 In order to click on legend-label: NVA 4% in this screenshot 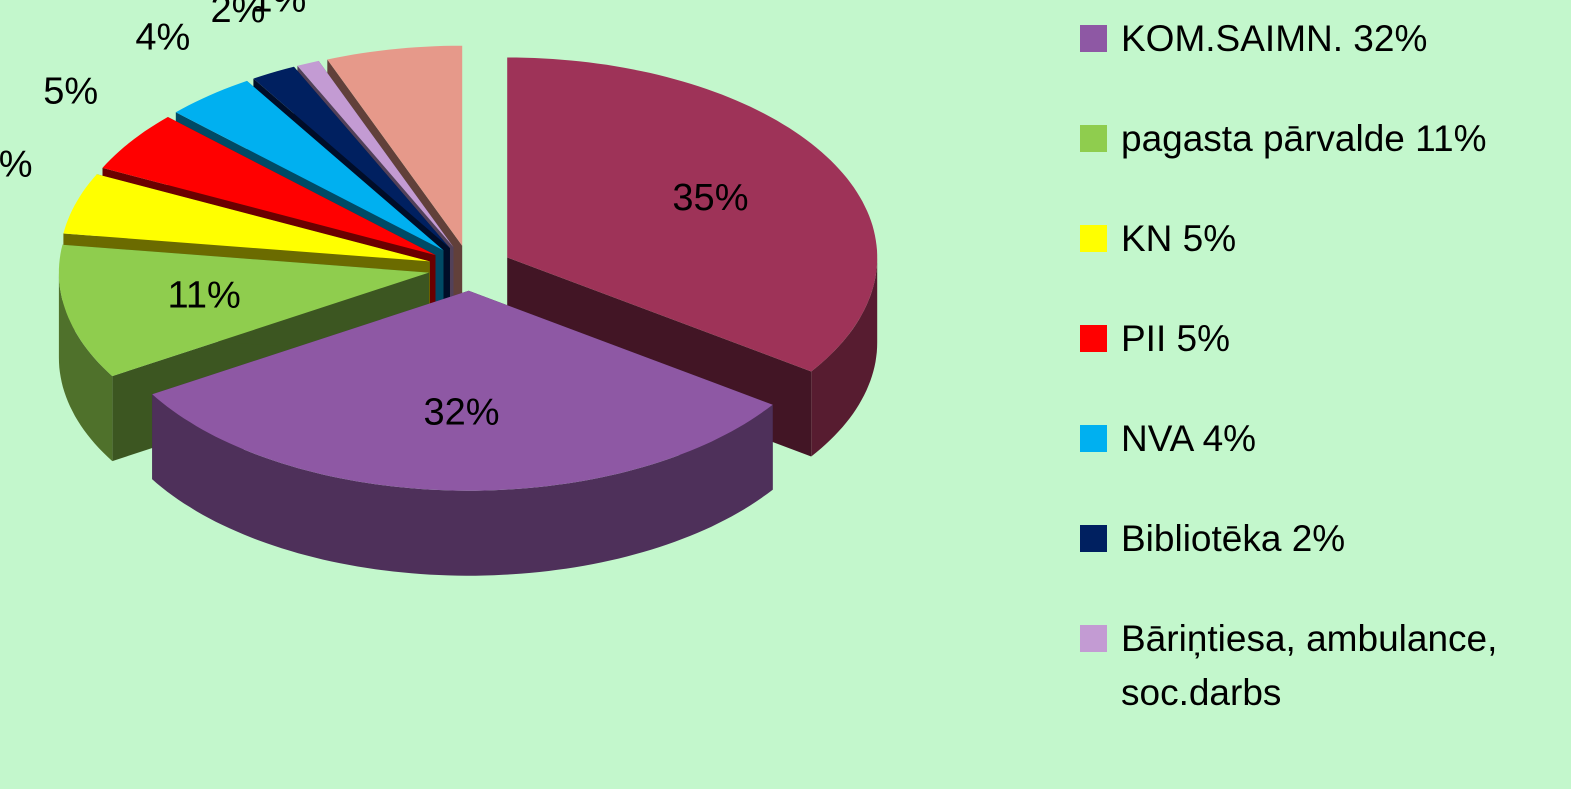, I will do `click(1189, 438)`.